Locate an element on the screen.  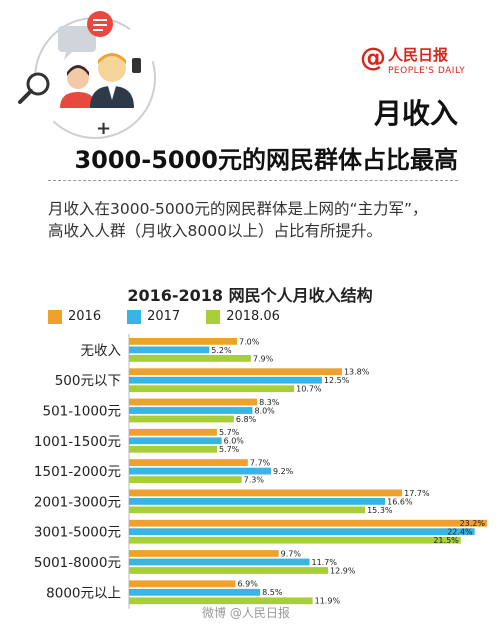
value-label: 8.3% is located at coordinates (269, 402).